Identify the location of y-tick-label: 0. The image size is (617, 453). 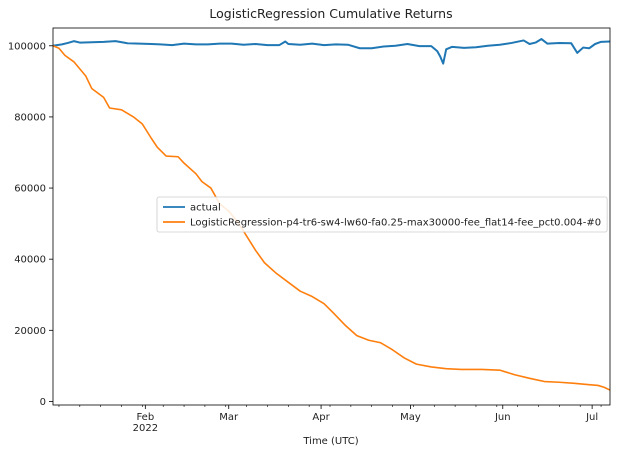
(43, 402).